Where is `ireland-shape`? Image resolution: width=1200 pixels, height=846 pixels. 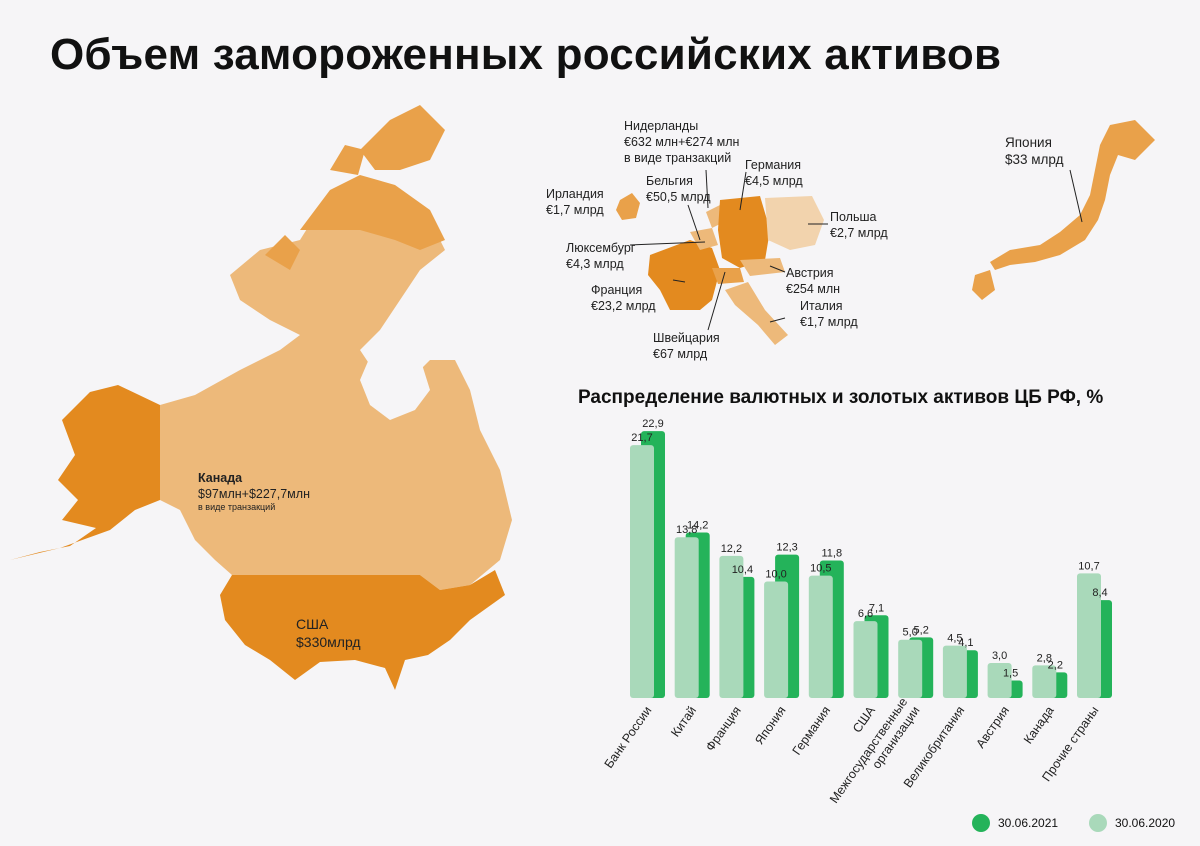
ireland-shape is located at coordinates (628, 206).